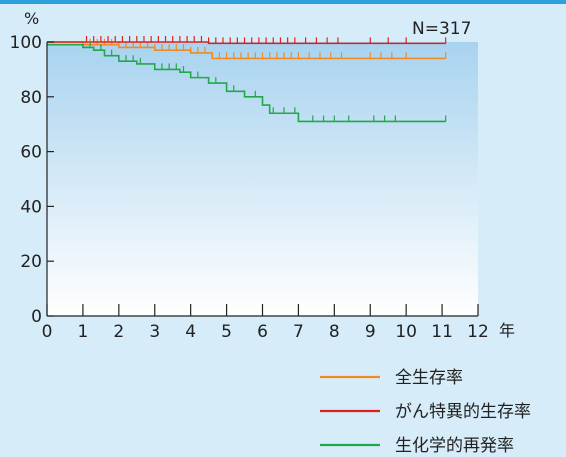 This screenshot has height=457, width=566. I want to click on x-tick-label: 2, so click(118, 332).